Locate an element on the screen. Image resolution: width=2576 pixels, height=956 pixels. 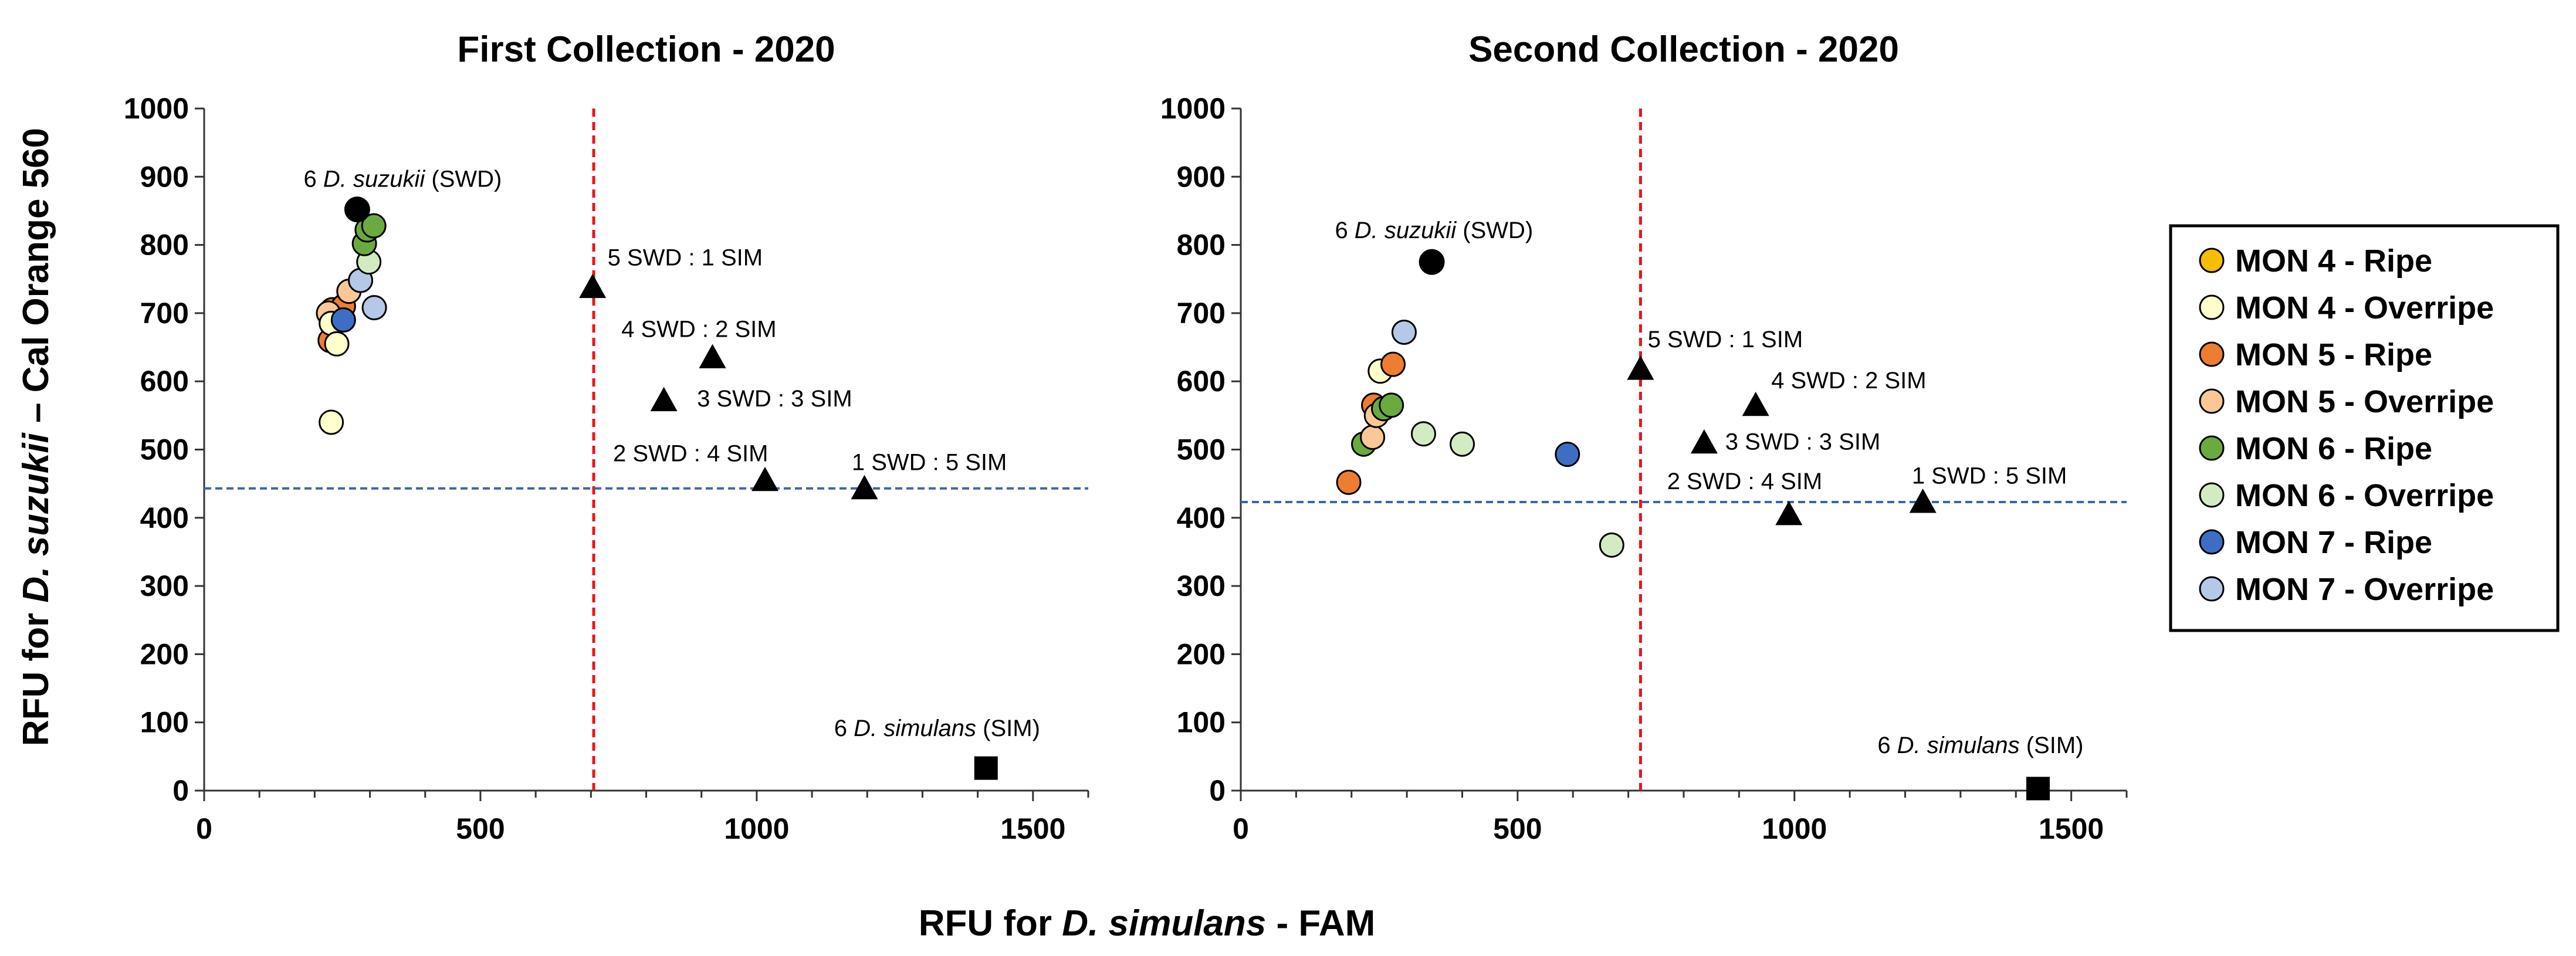
legend-marker-mon6-ripe is located at coordinates (2212, 448).